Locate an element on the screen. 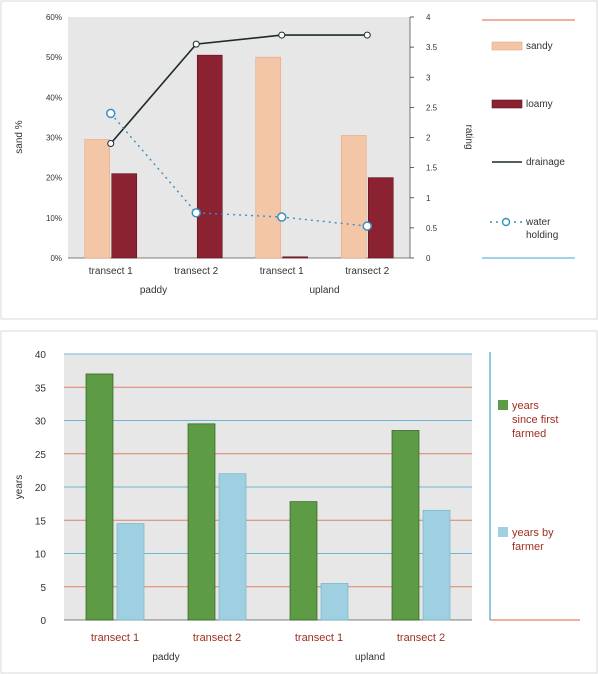 The width and height of the screenshot is (598, 674). y-tick-label: 0 is located at coordinates (43, 621).